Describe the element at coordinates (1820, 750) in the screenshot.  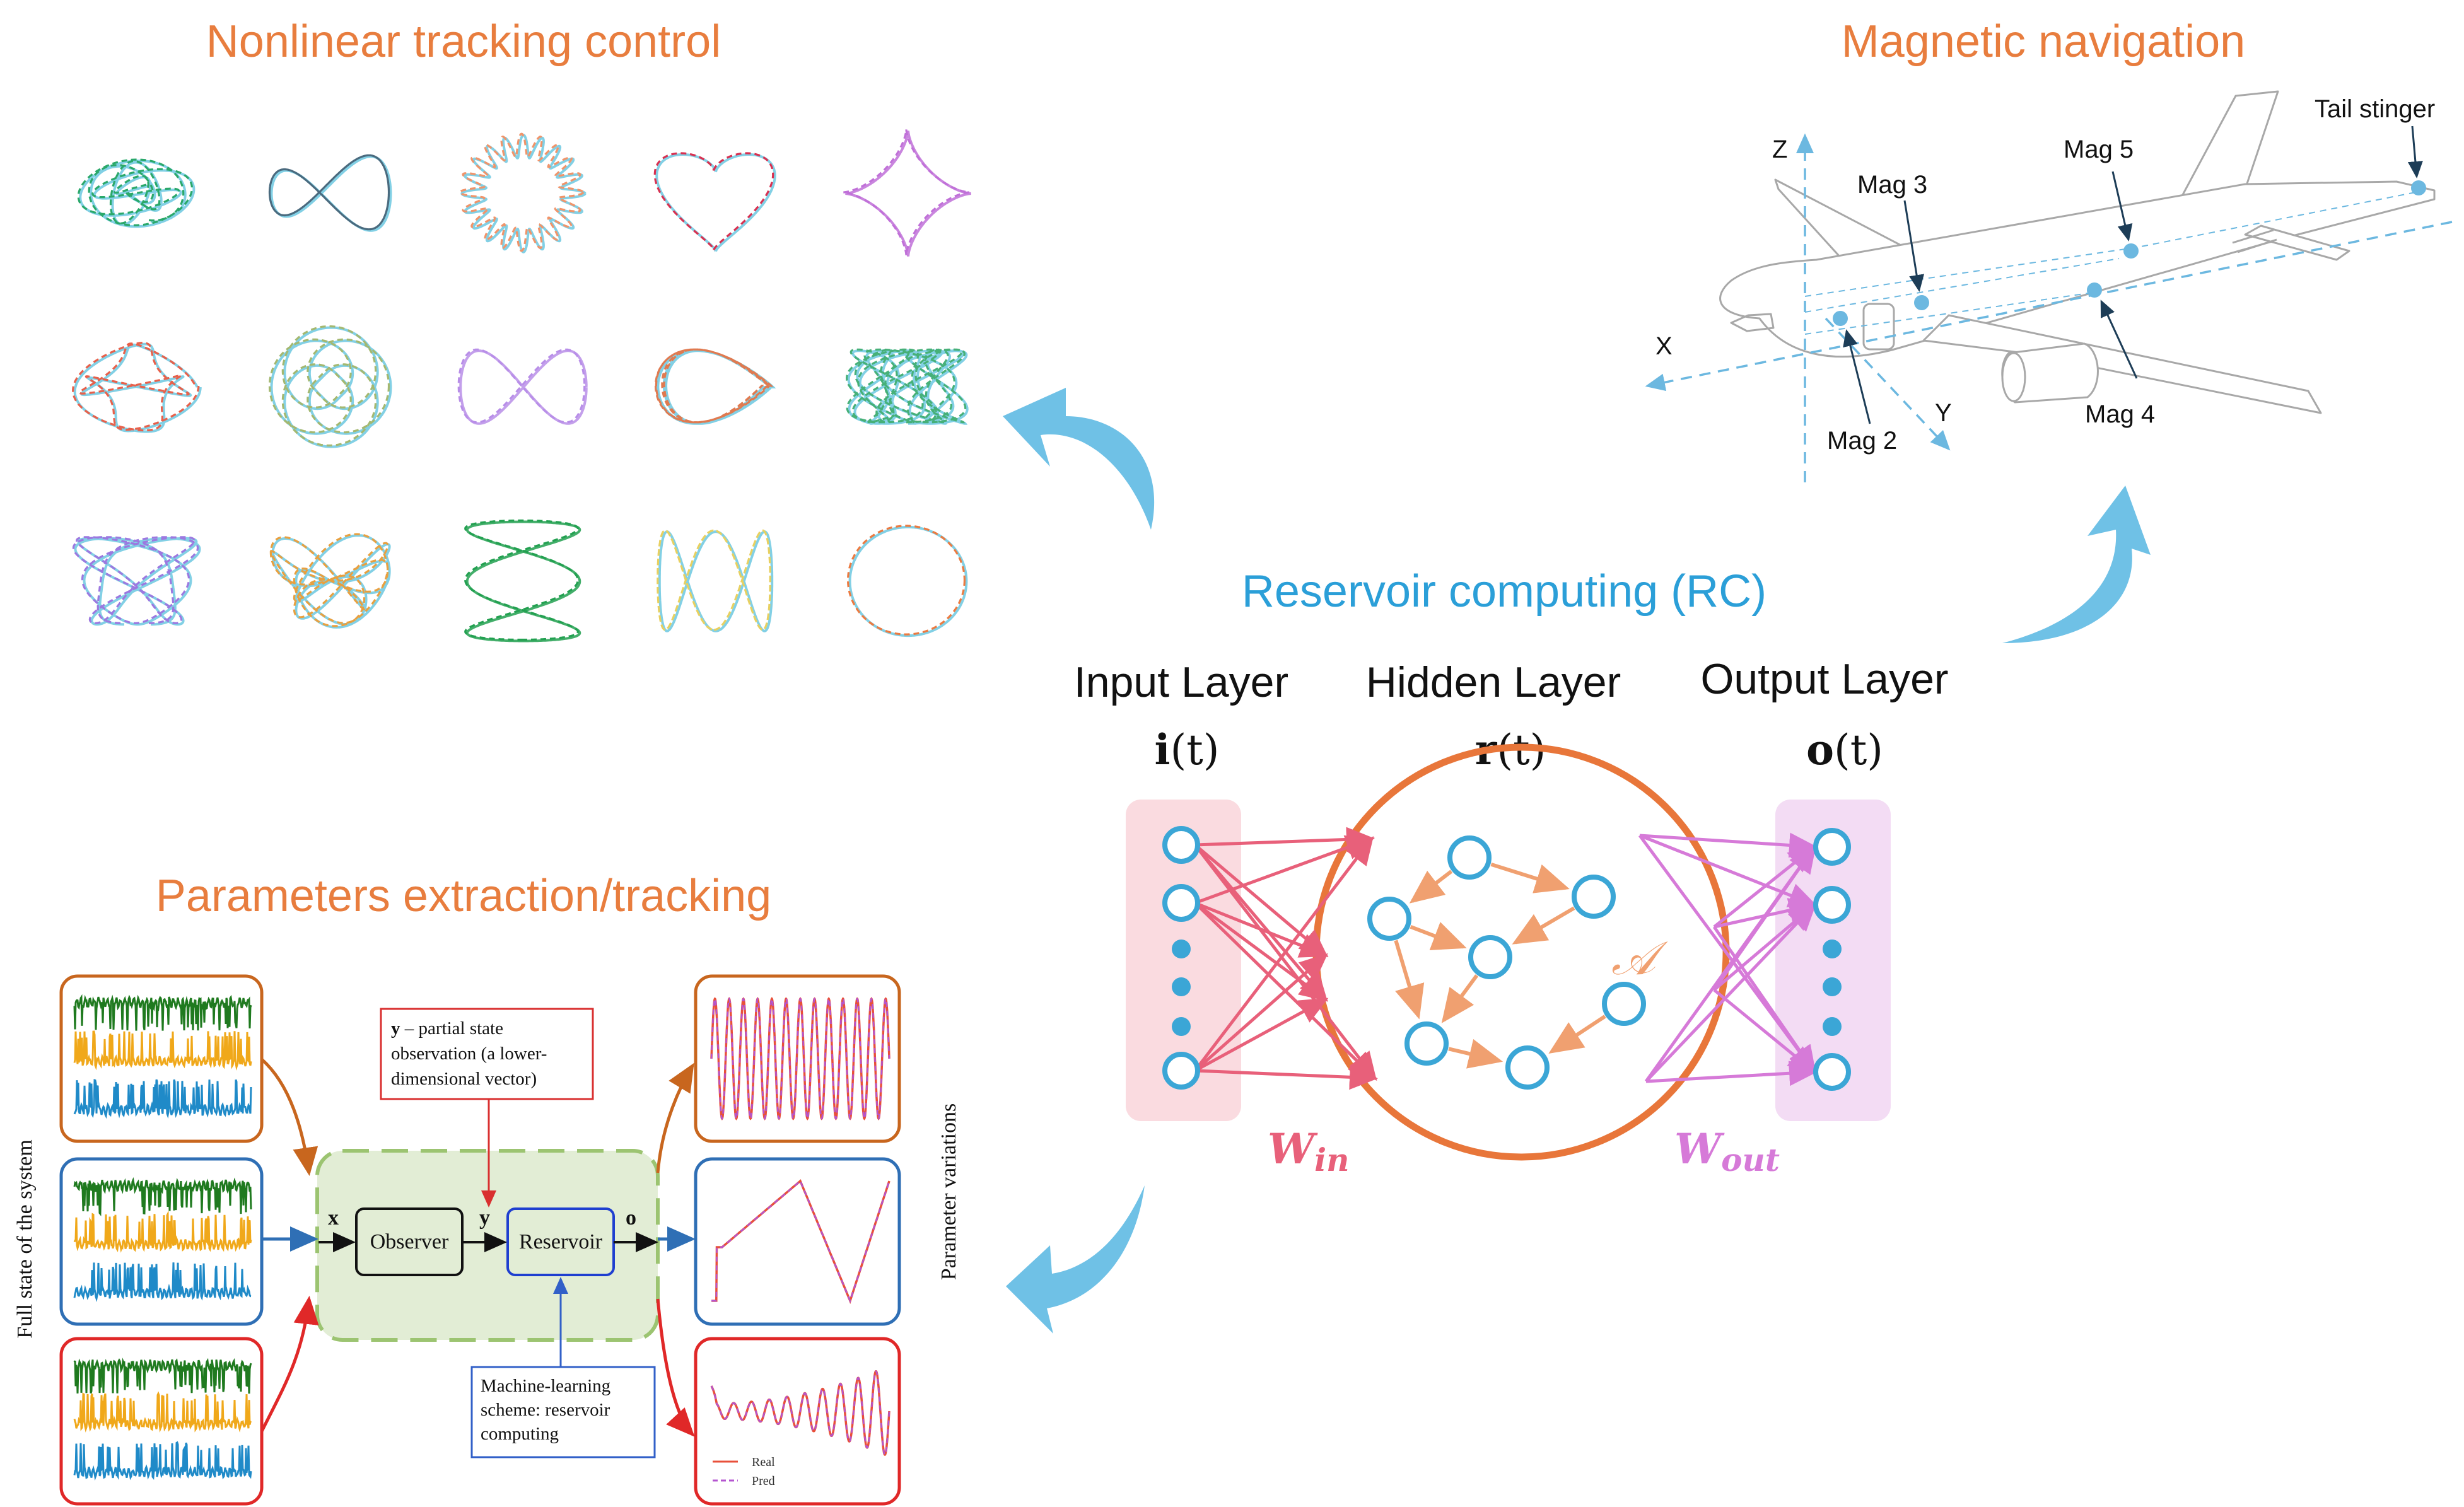
I see `output-vector-bold: o` at that location.